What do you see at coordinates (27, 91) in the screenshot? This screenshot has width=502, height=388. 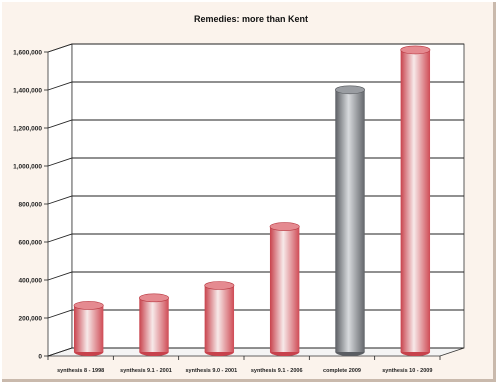 I see `y-tick-label: 1,400,000` at bounding box center [27, 91].